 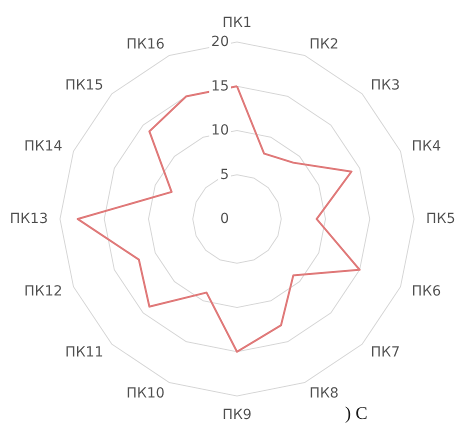 I want to click on spoke-label: ПК12, so click(x=43, y=291).